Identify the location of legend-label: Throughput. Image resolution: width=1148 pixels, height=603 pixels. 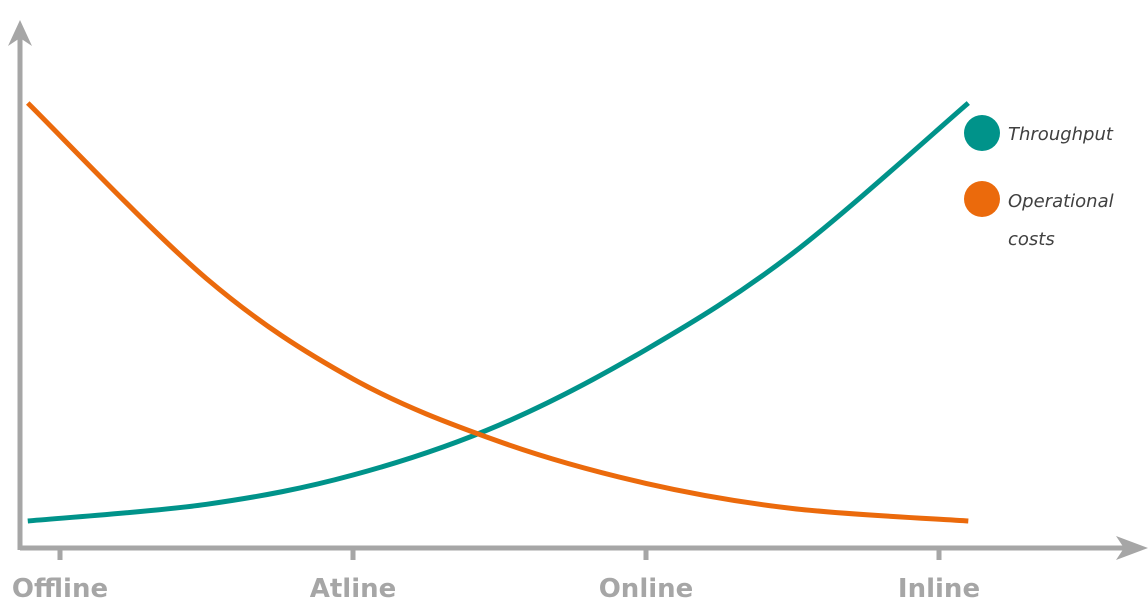
(1061, 134).